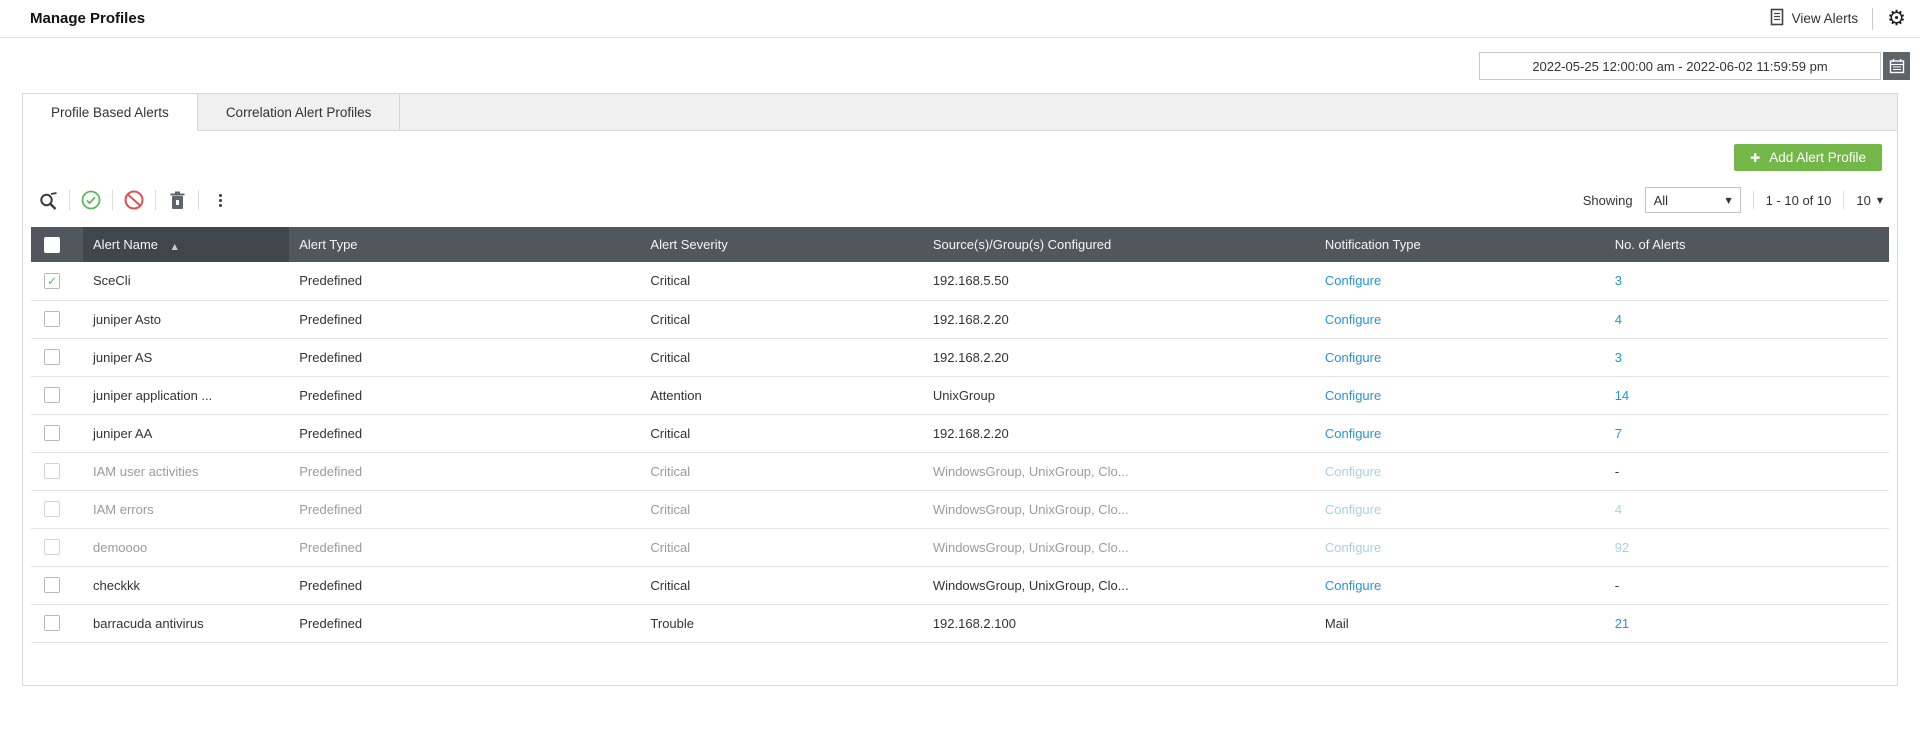  What do you see at coordinates (299, 112) in the screenshot?
I see `tab-correlation-alert-profiles: Correlation Alert Profiles` at bounding box center [299, 112].